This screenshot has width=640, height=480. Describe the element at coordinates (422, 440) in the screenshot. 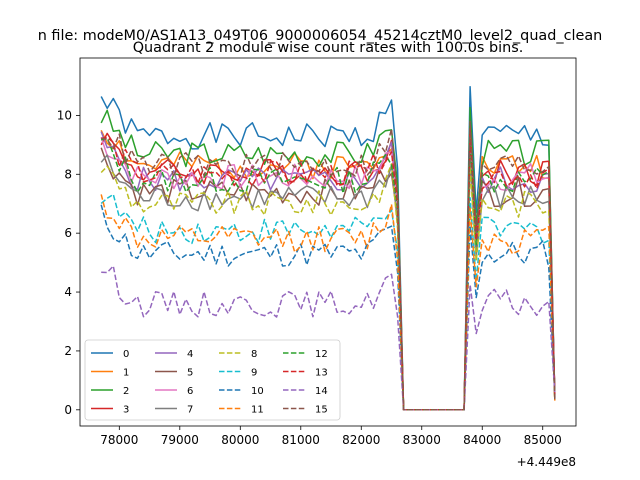

I see `x-tick-label: 83000` at that location.